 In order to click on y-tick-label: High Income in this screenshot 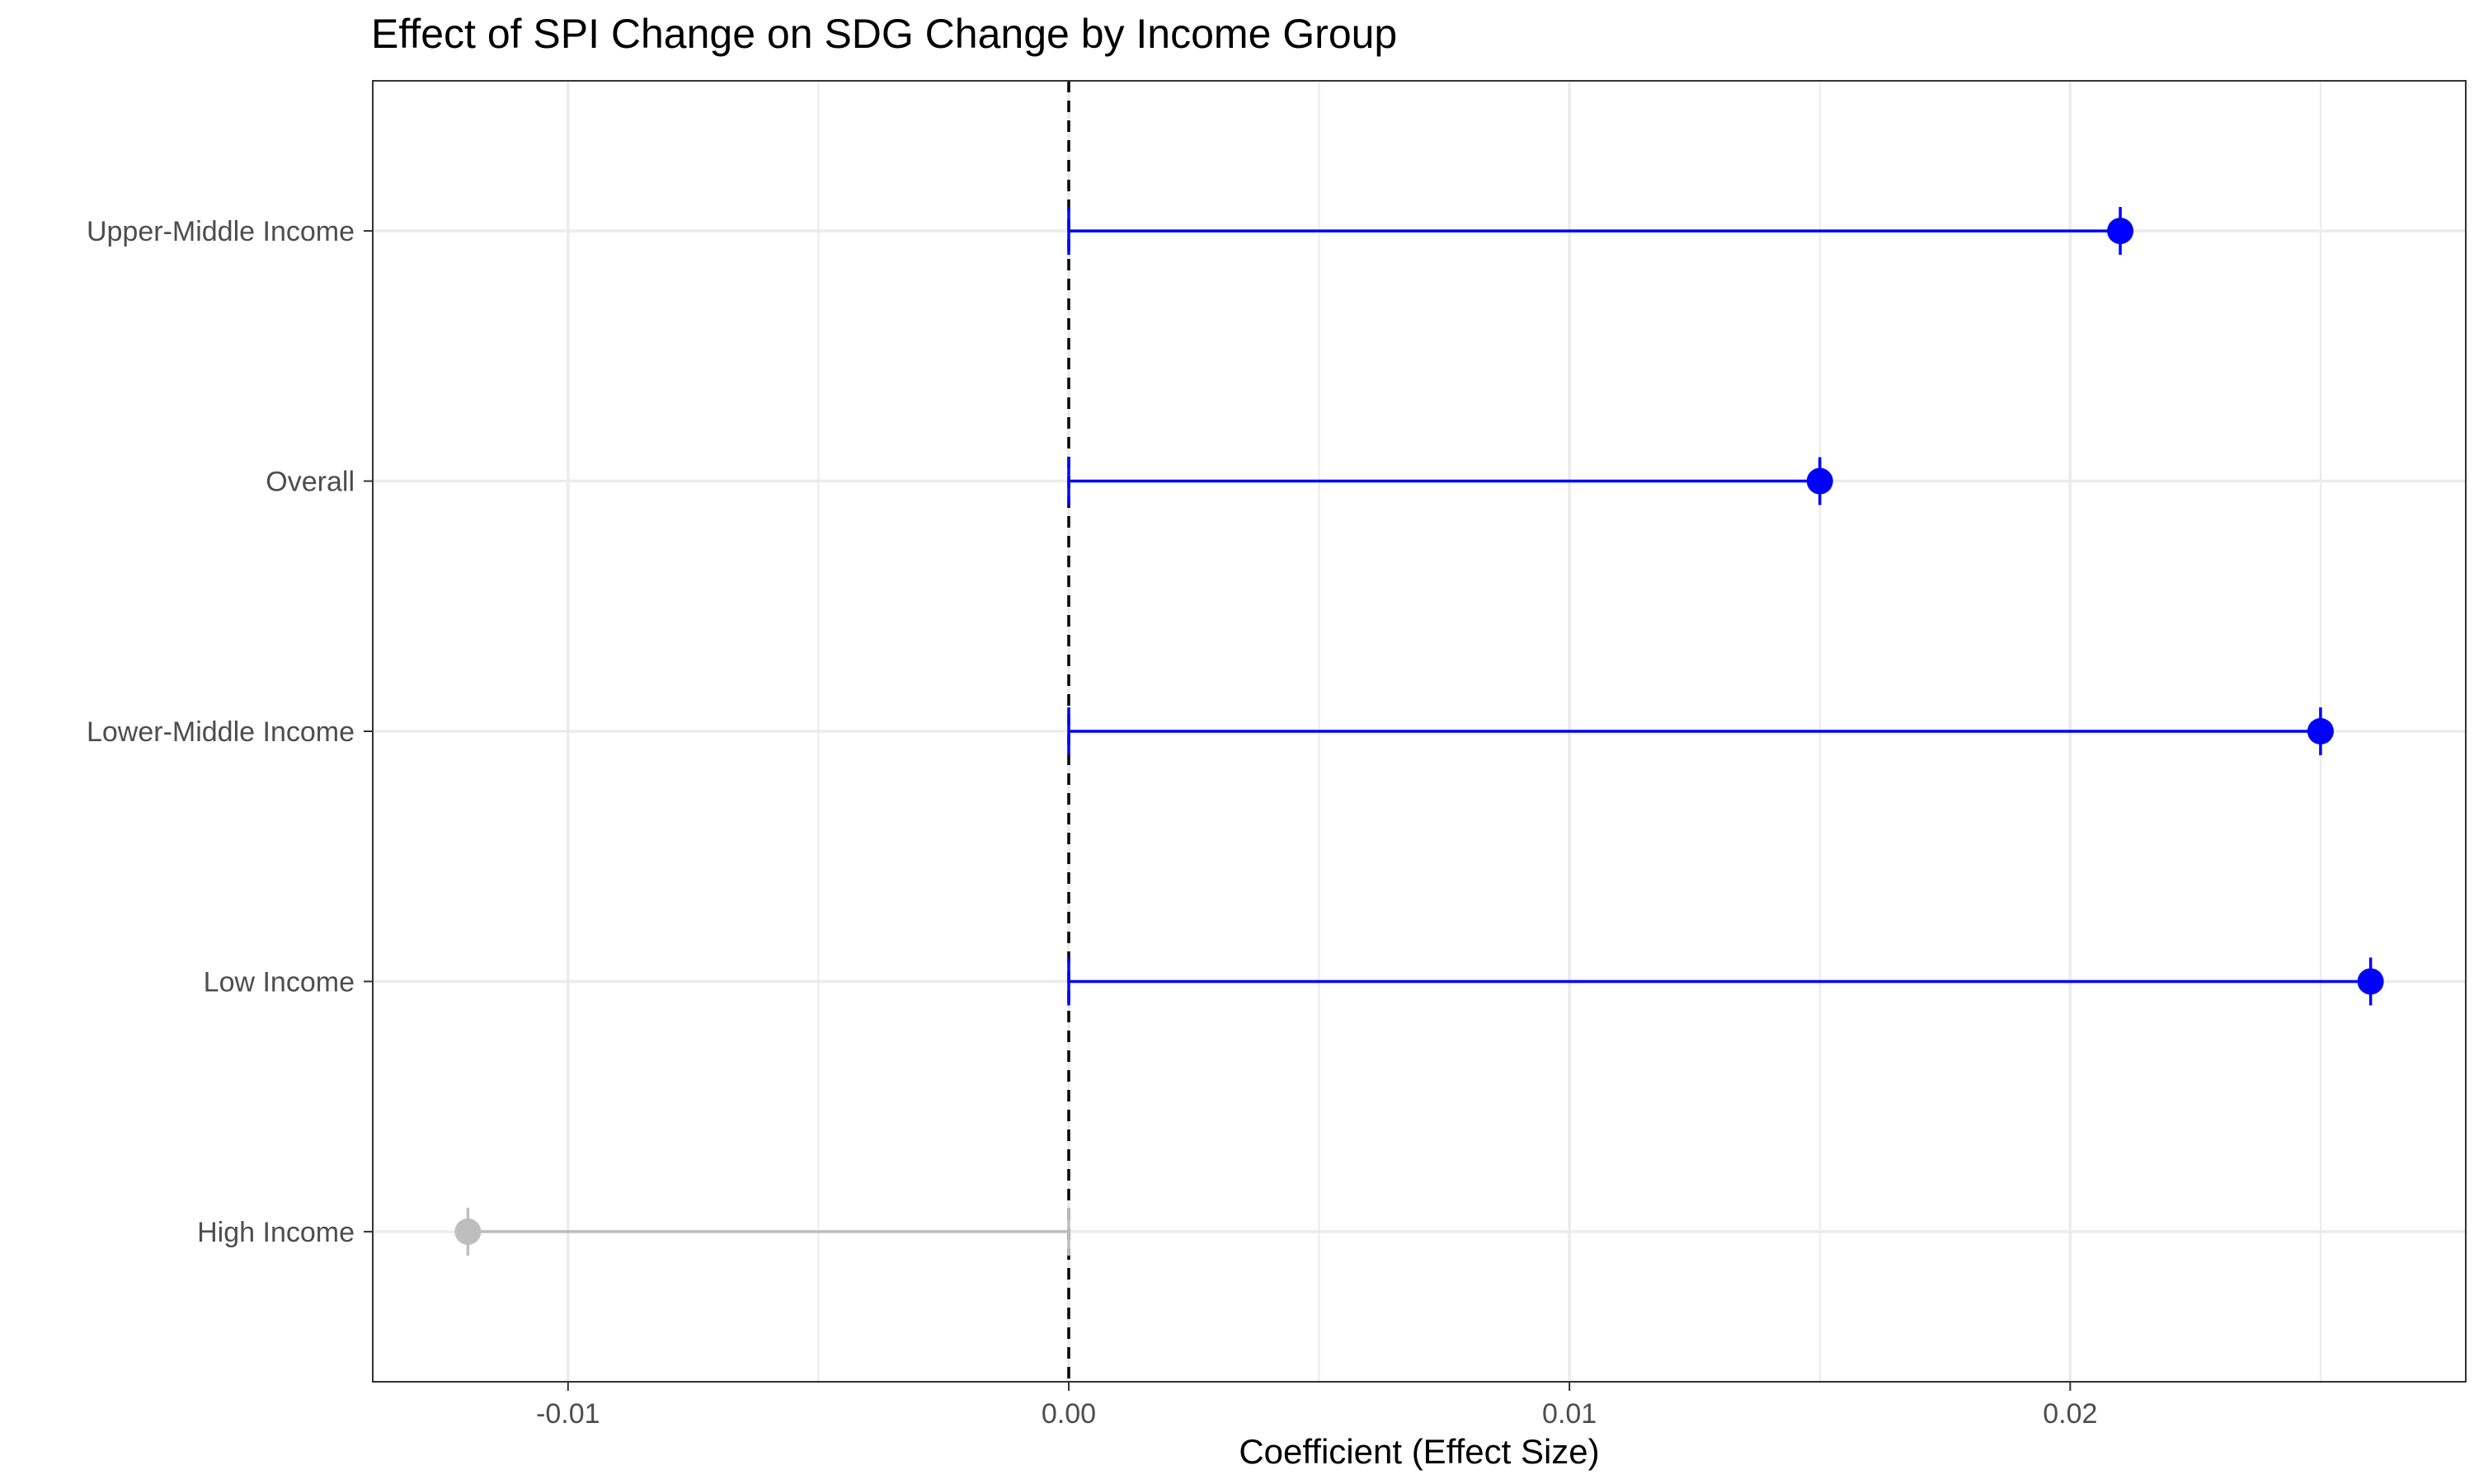, I will do `click(276, 1232)`.